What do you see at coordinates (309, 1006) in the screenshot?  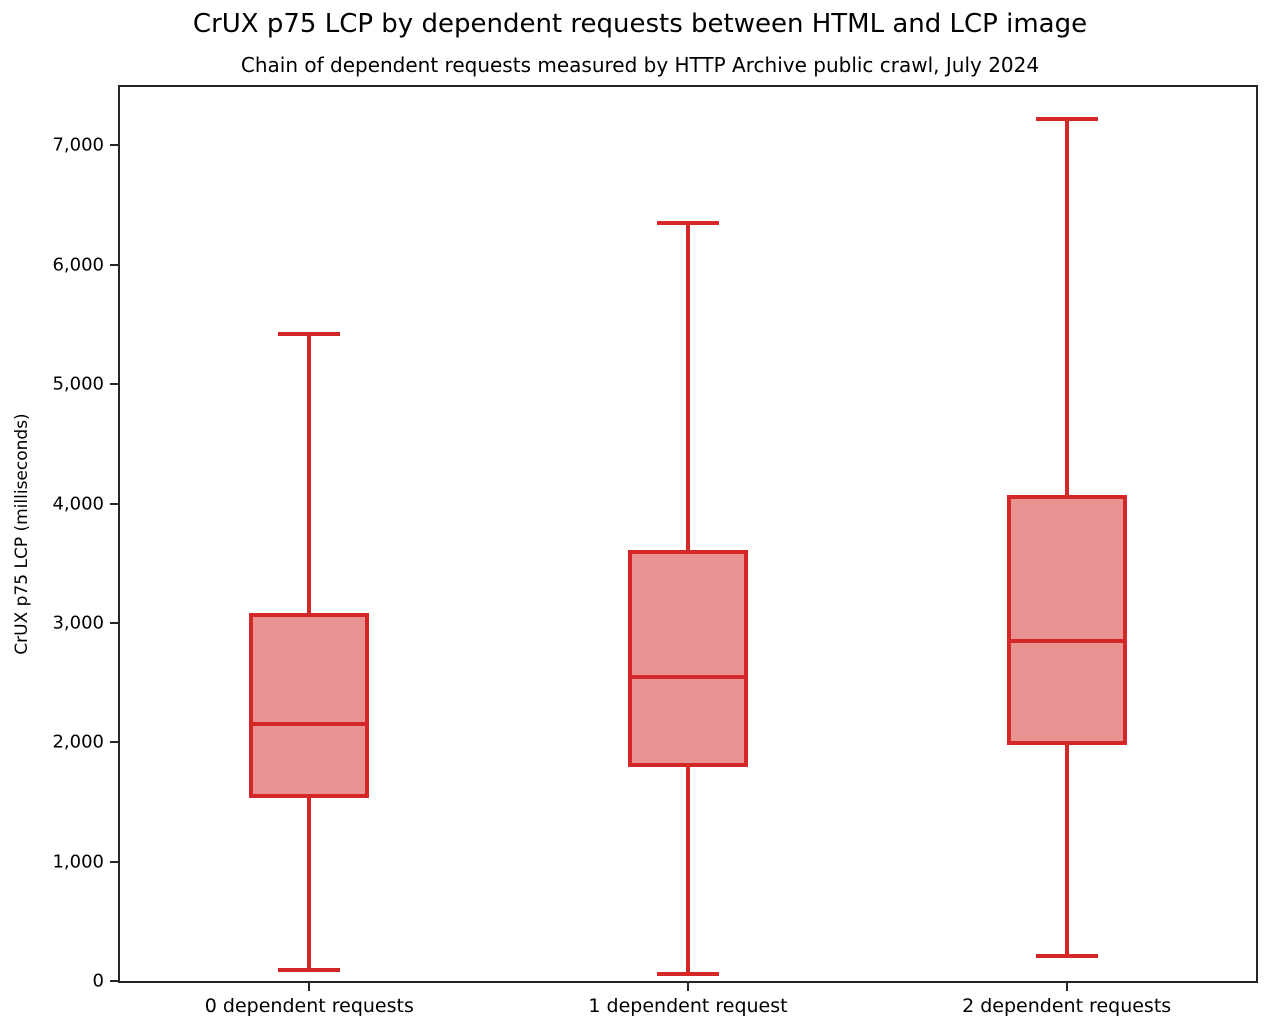 I see `x-tick-label: 0 dependent requests` at bounding box center [309, 1006].